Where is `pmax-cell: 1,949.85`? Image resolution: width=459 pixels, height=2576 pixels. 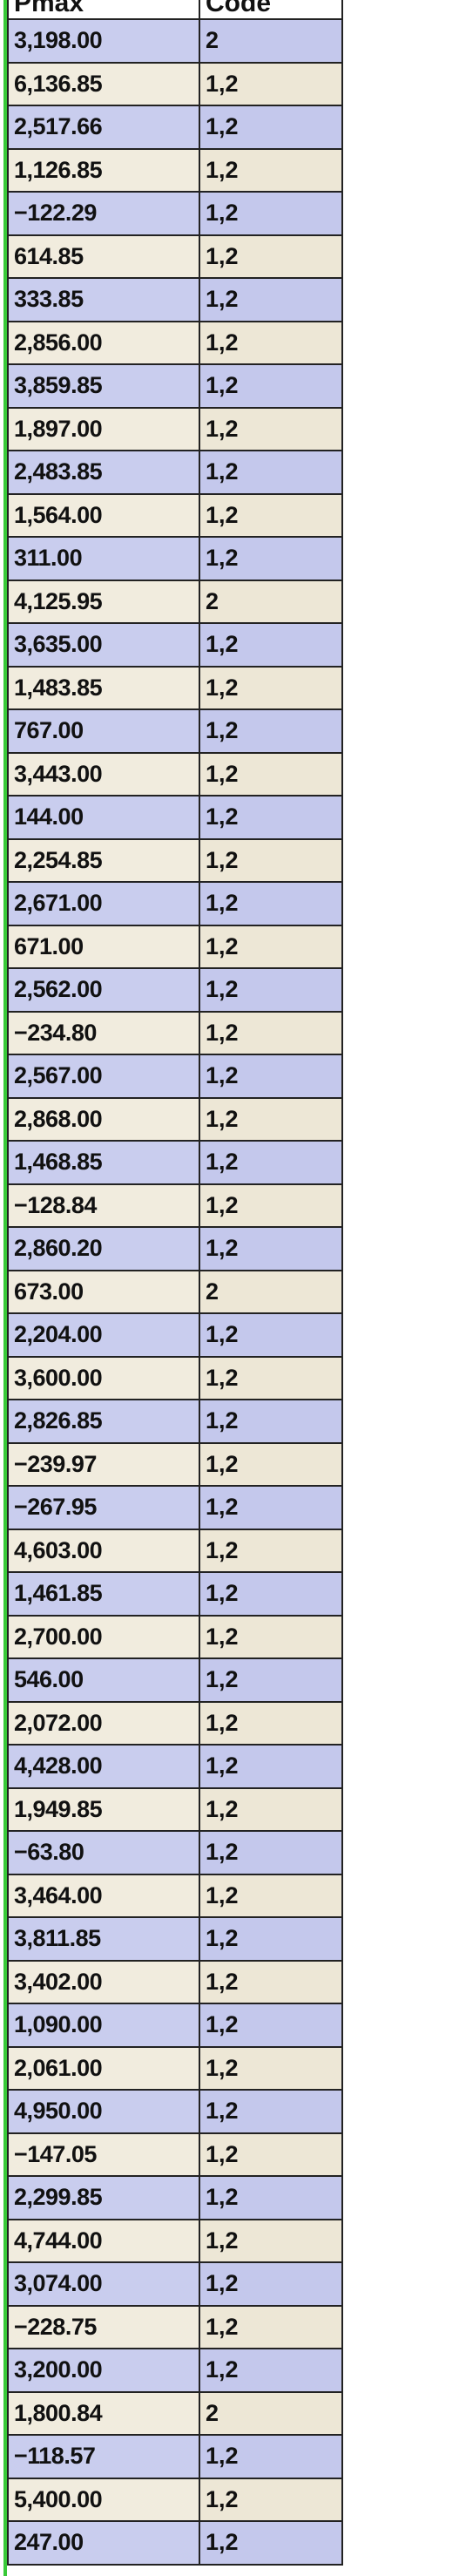 pmax-cell: 1,949.85 is located at coordinates (103, 1809).